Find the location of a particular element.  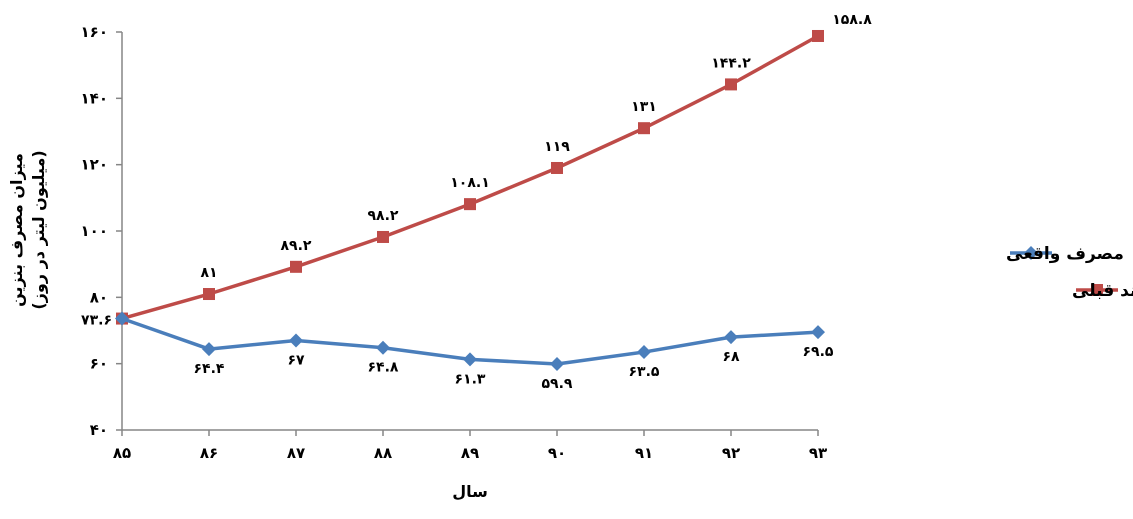

legend-diamond-icon is located at coordinates (1031, 253).